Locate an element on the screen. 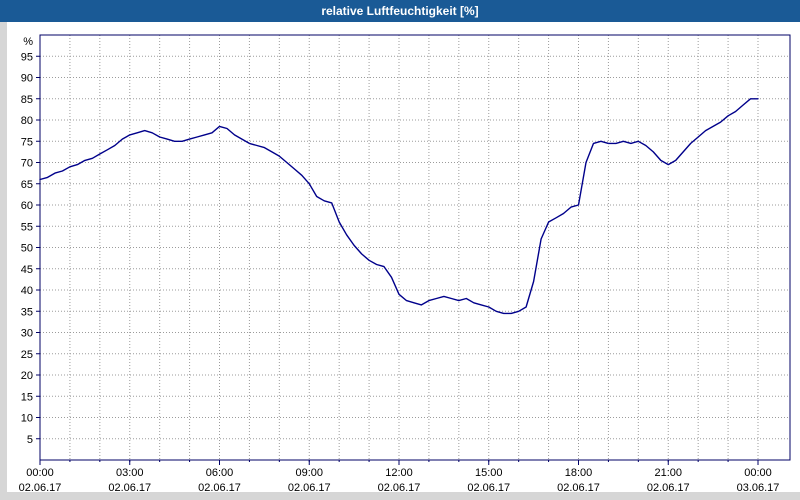 This screenshot has width=800, height=500. y-tick-label: 65 is located at coordinates (27, 185).